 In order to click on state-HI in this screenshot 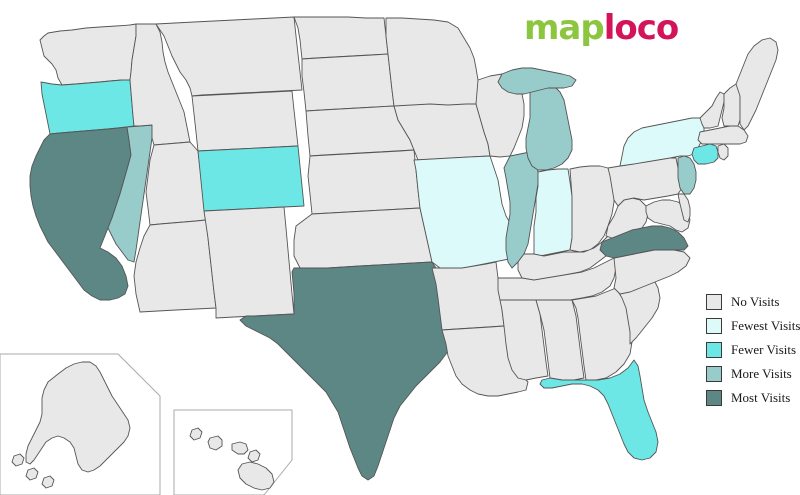, I will do `click(232, 459)`.